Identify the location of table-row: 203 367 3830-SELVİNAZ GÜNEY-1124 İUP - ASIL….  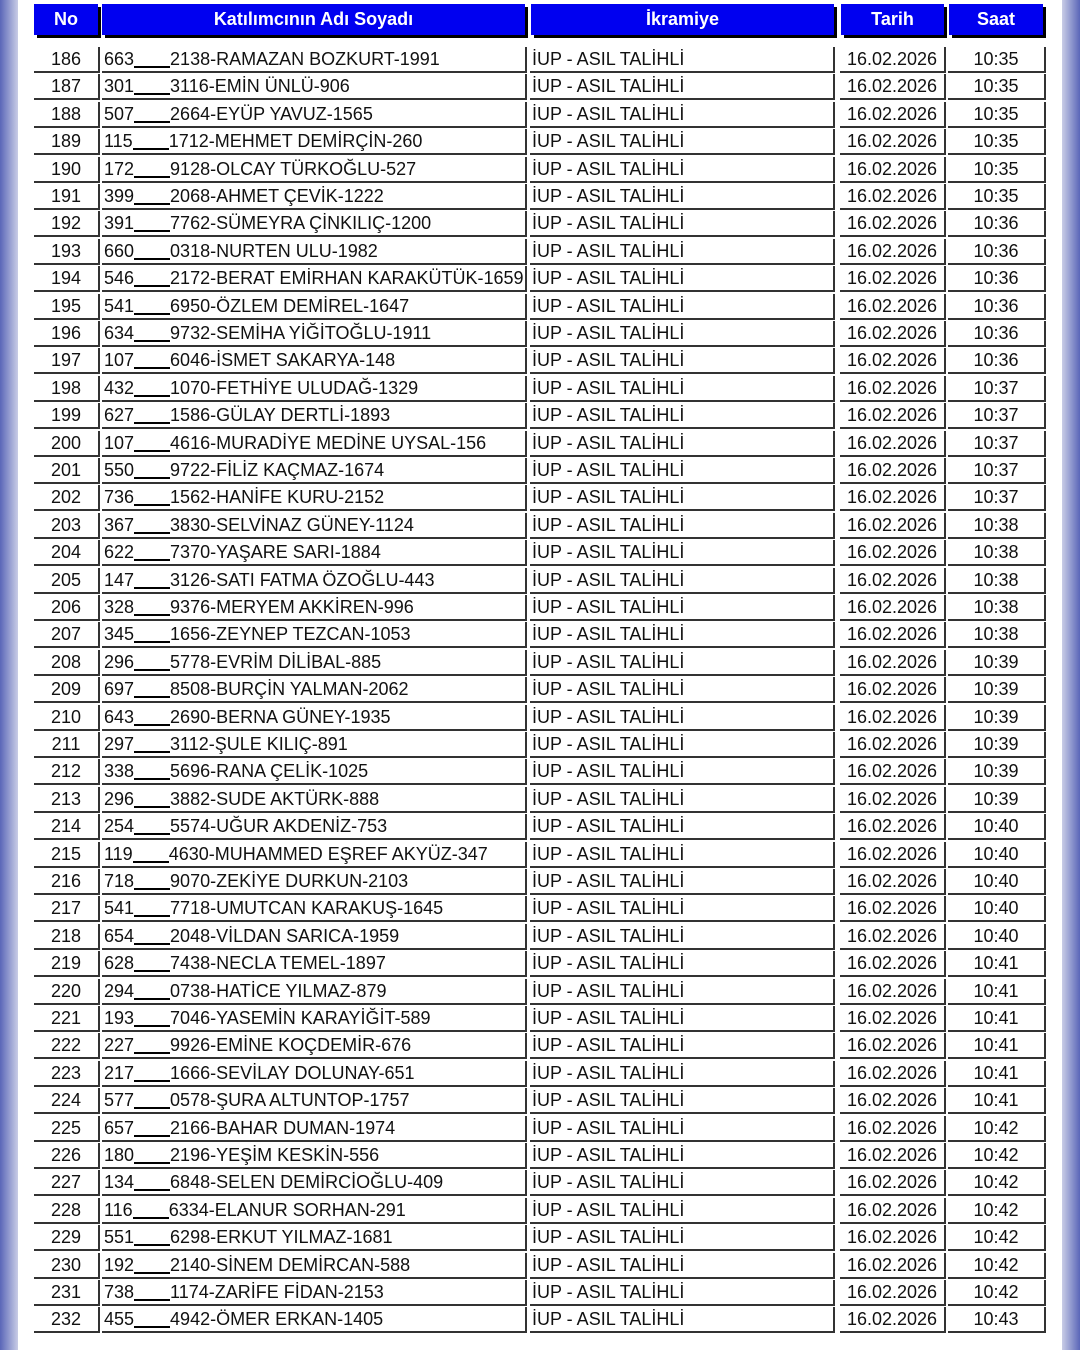
(540, 526).